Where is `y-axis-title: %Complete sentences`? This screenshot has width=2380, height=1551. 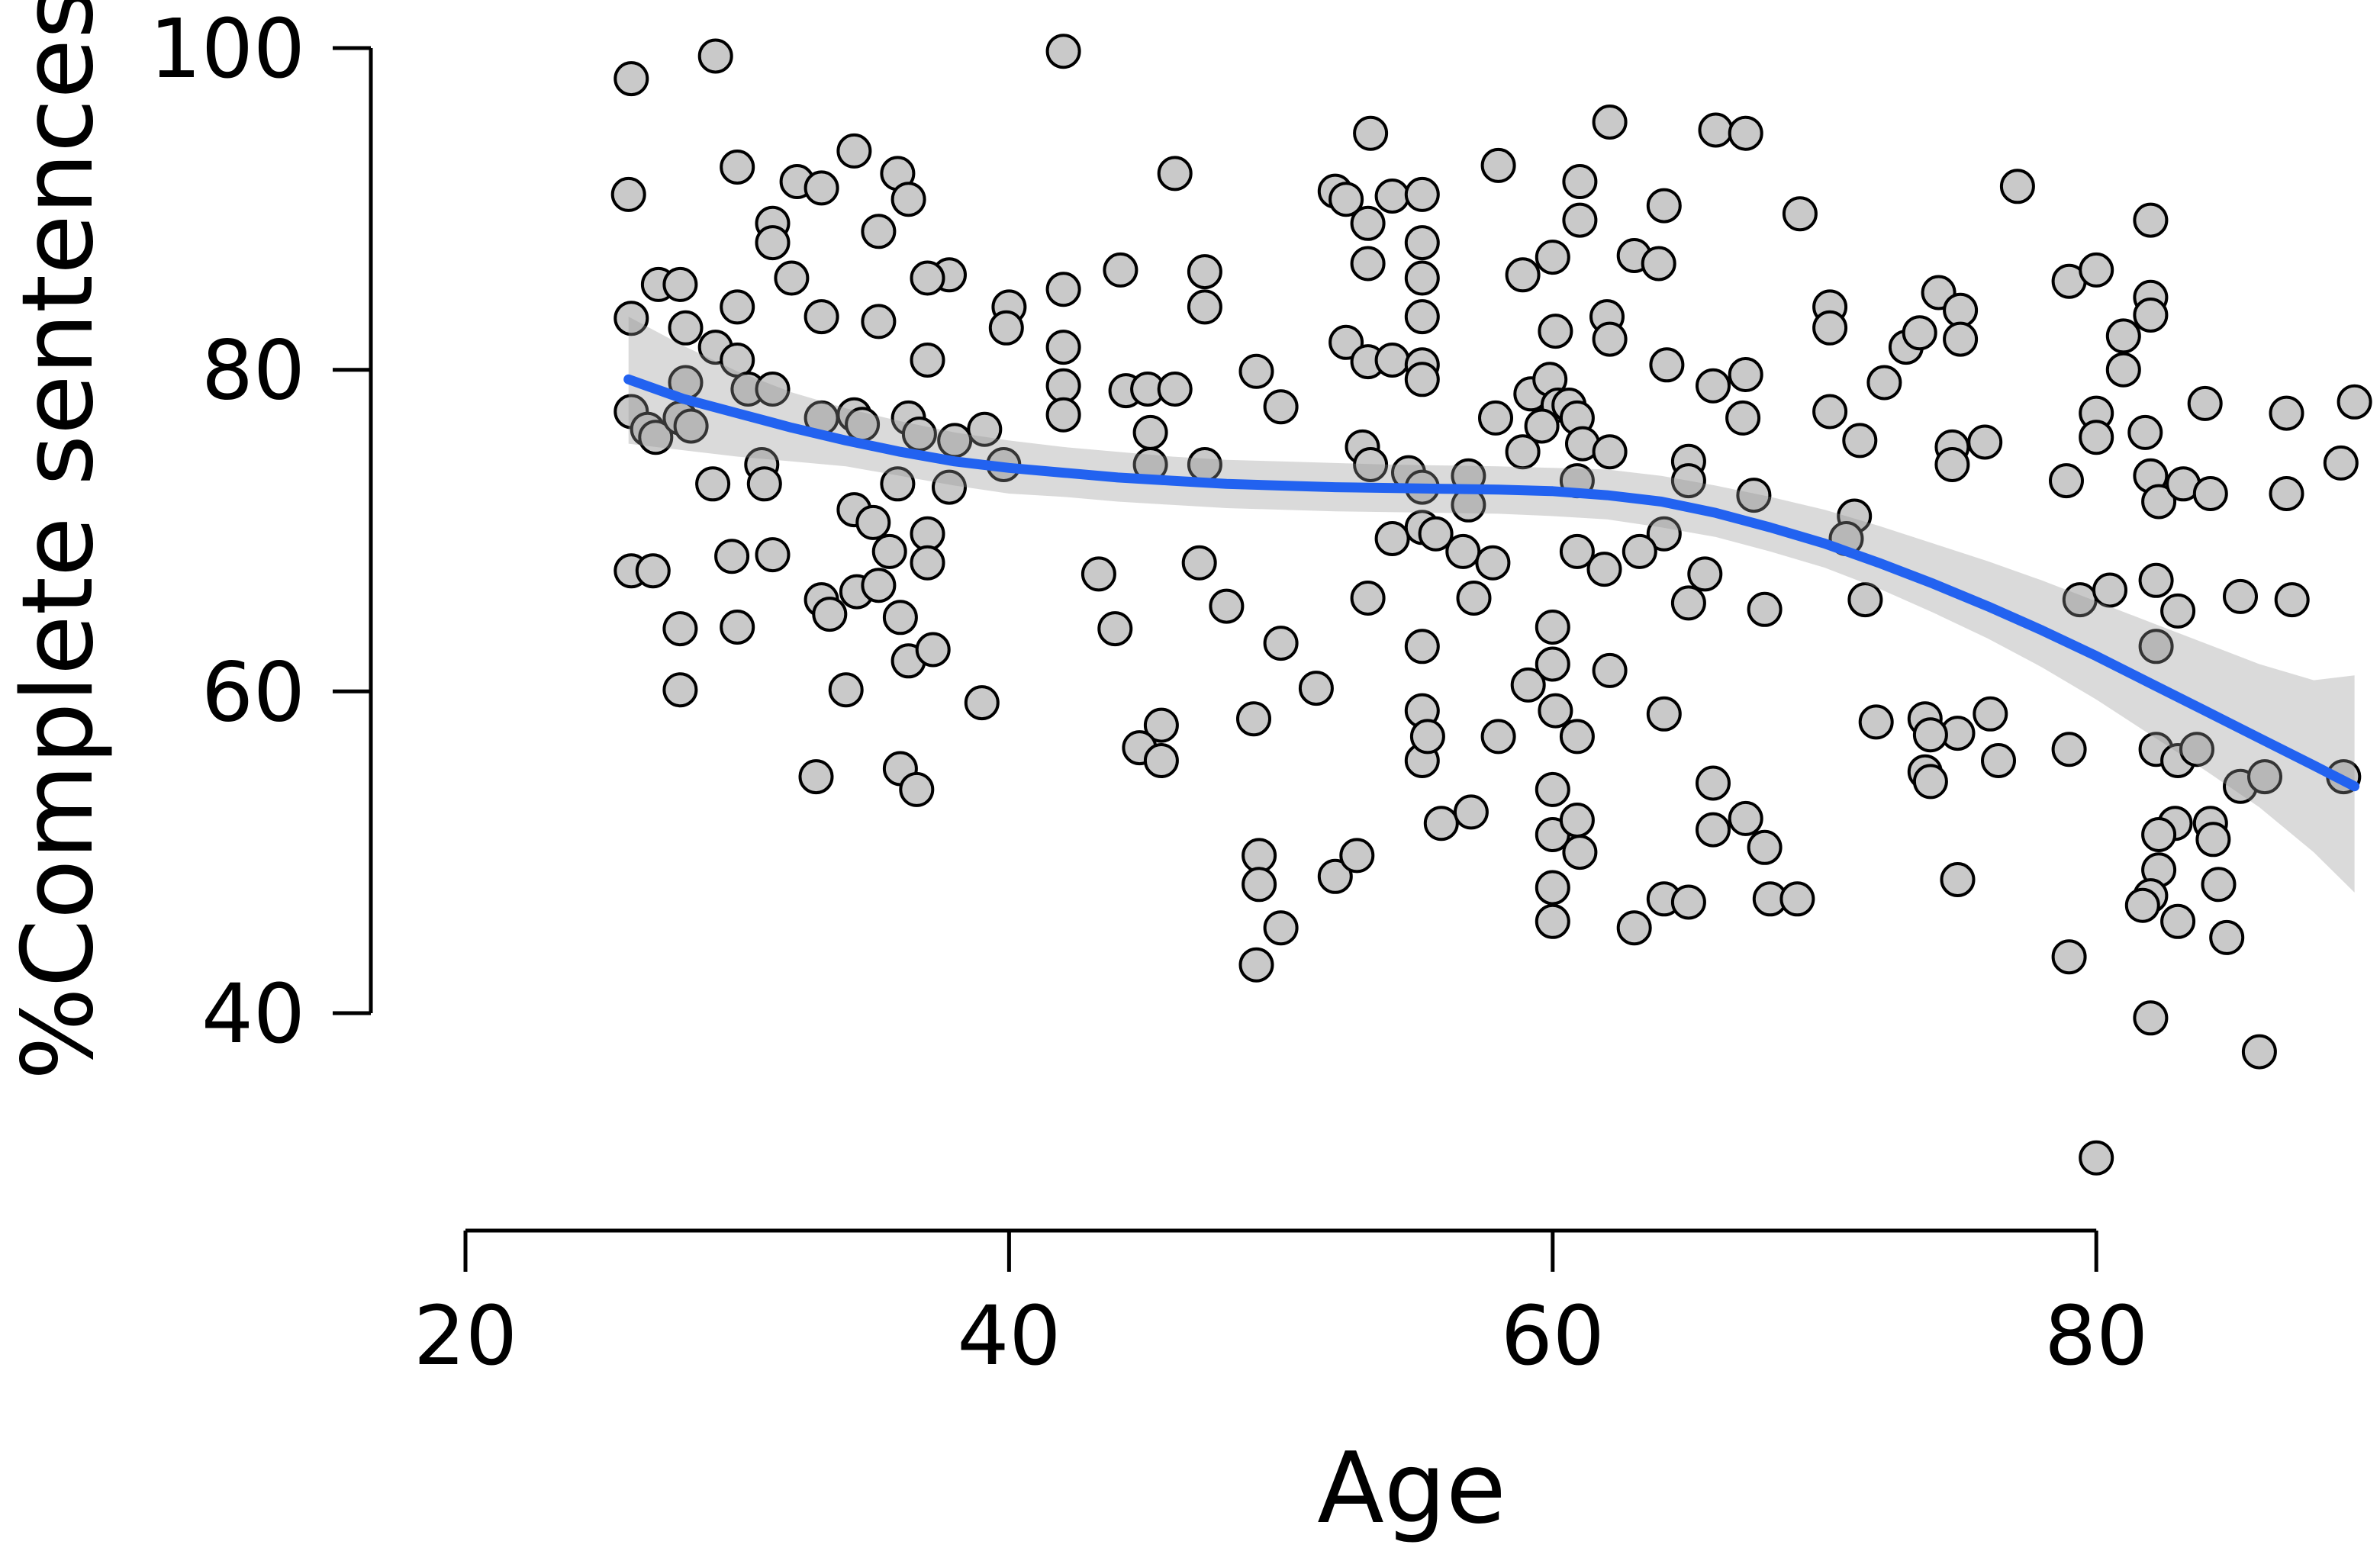 y-axis-title: %Complete sentences is located at coordinates (58, 540).